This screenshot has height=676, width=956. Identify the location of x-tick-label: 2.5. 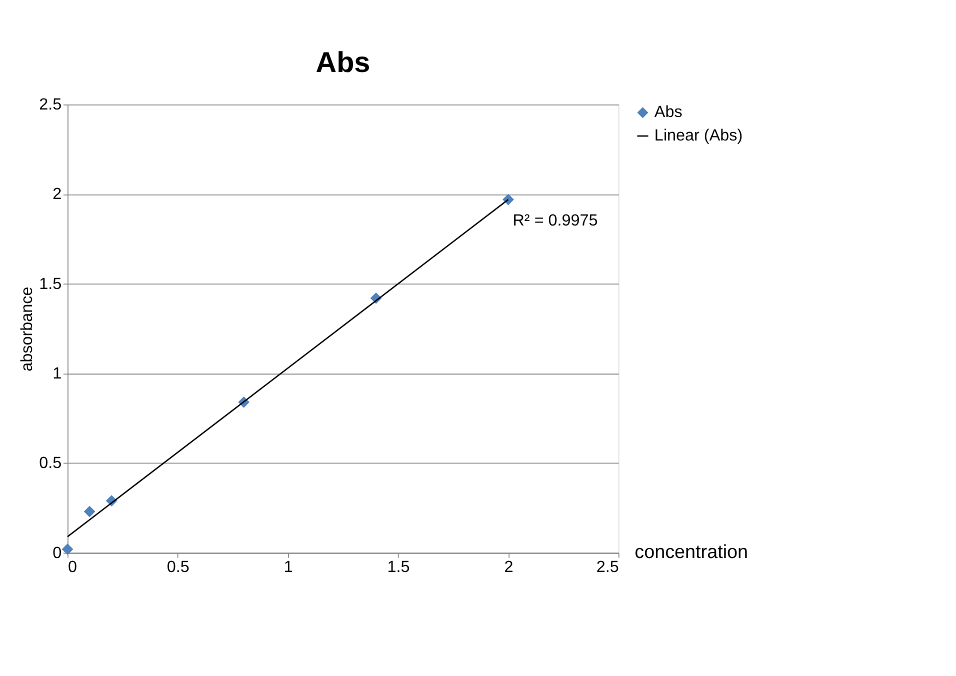
(607, 567).